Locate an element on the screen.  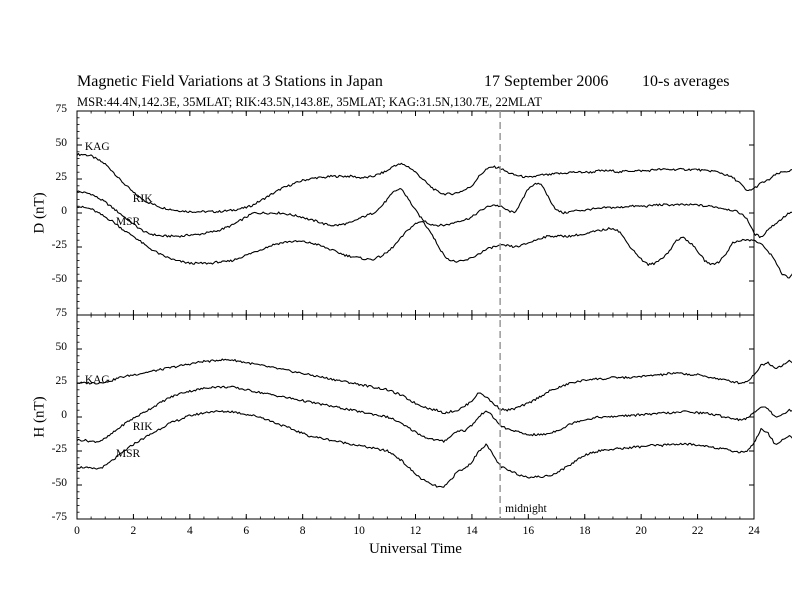
x-tick-label: 10 is located at coordinates (359, 531).